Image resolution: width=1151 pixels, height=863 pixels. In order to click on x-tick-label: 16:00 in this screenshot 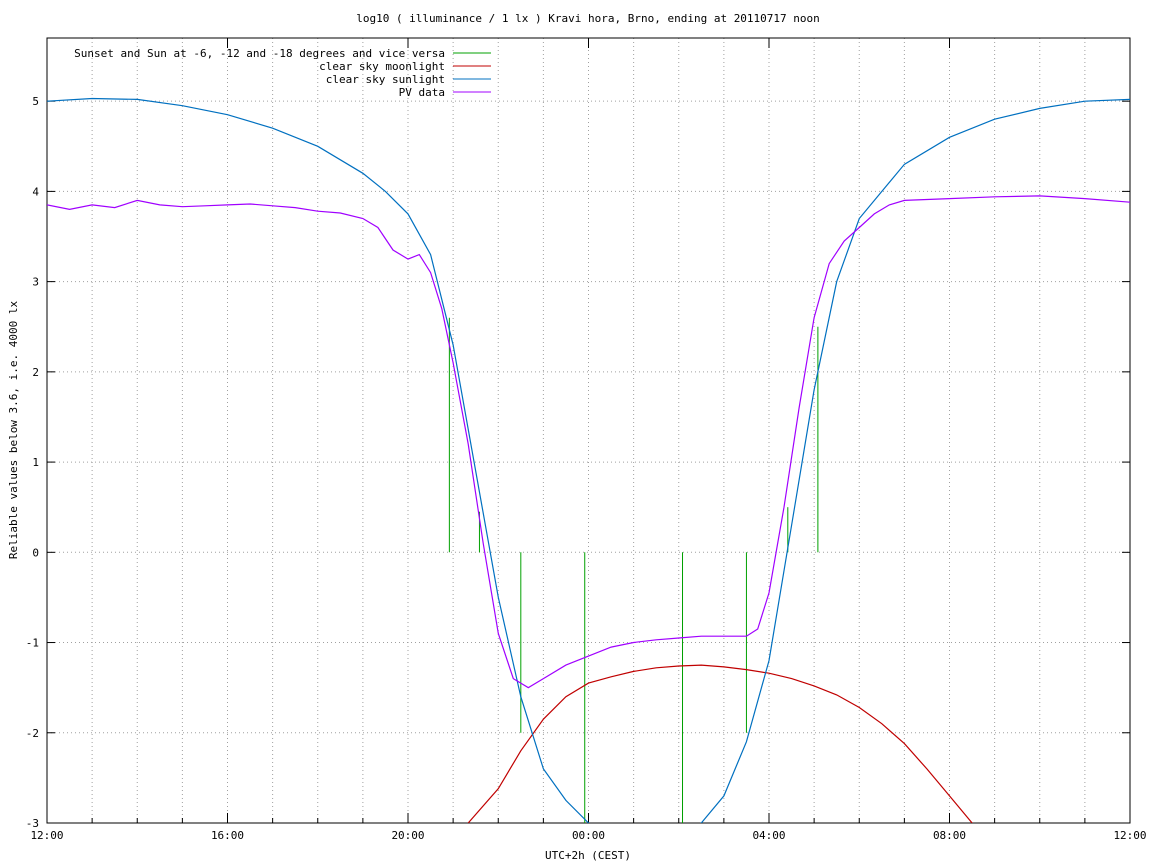, I will do `click(227, 835)`.